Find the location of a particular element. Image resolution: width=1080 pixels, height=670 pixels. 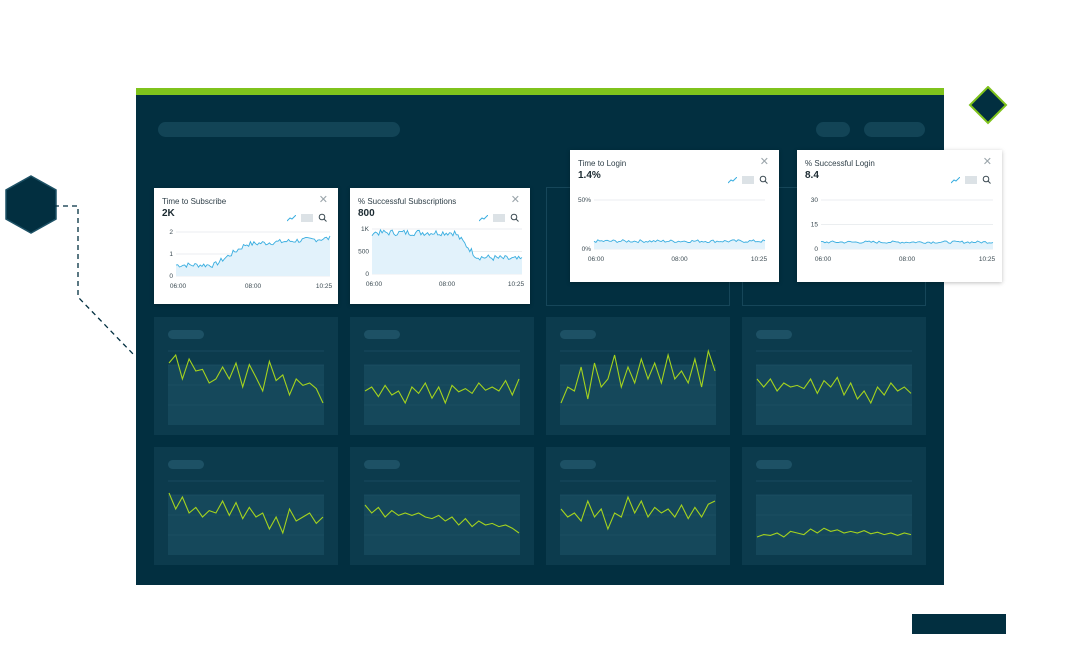

y-tick-label: 500 is located at coordinates (363, 252).